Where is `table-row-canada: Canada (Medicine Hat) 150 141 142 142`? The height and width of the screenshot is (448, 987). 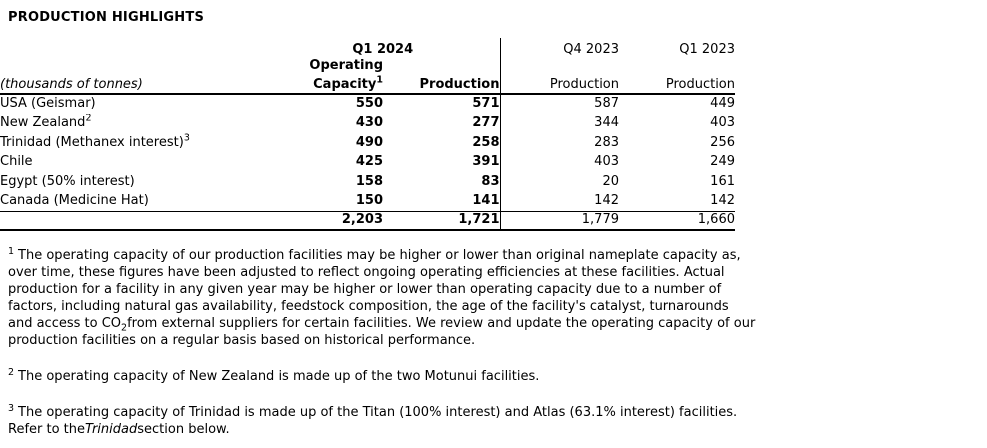
table-row-canada: Canada (Medicine Hat) 150 141 142 142 is located at coordinates (367, 201).